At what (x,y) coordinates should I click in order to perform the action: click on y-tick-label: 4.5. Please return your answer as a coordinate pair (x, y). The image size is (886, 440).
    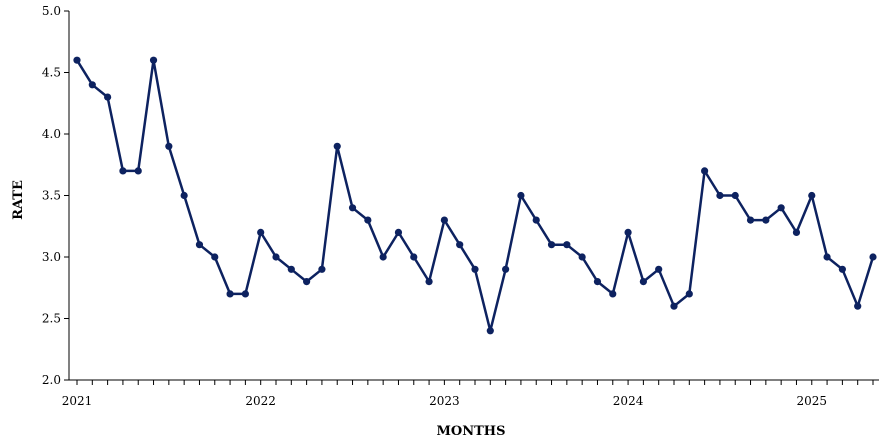
    Looking at the image, I should click on (51, 73).